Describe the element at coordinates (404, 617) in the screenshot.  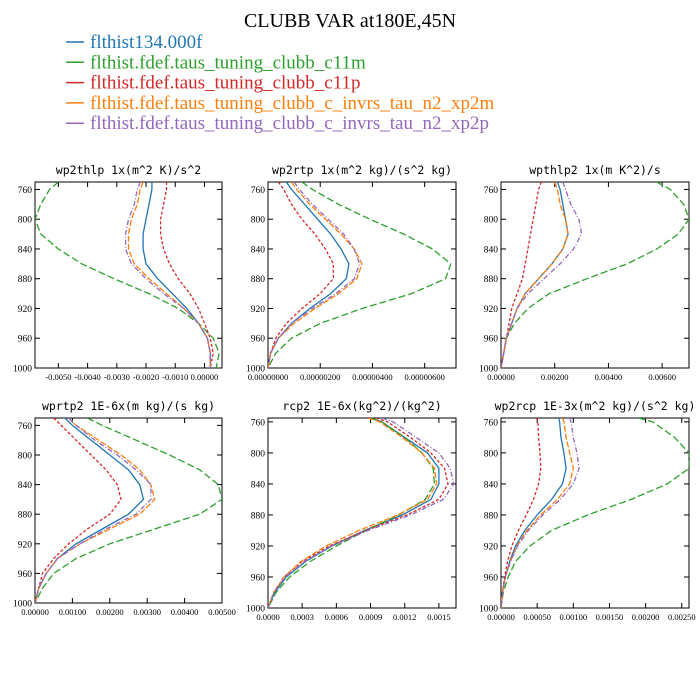
I see `x-tick-label: 0.0012` at that location.